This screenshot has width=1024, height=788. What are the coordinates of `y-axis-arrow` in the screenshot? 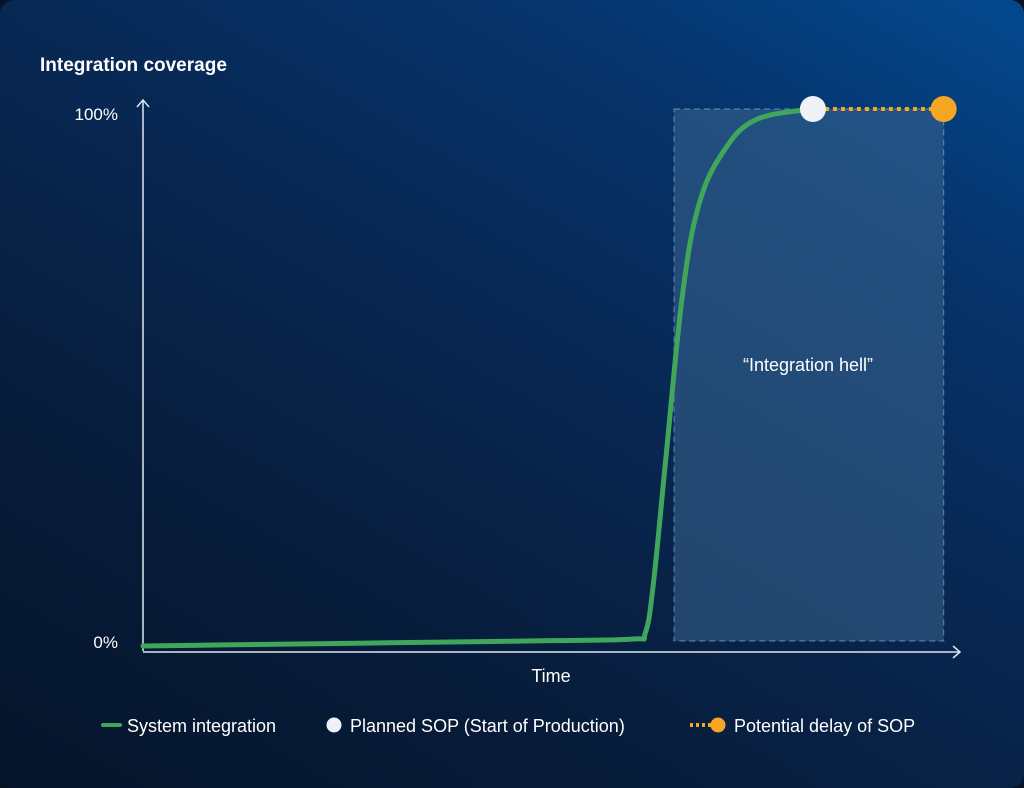 It's located at (143, 103).